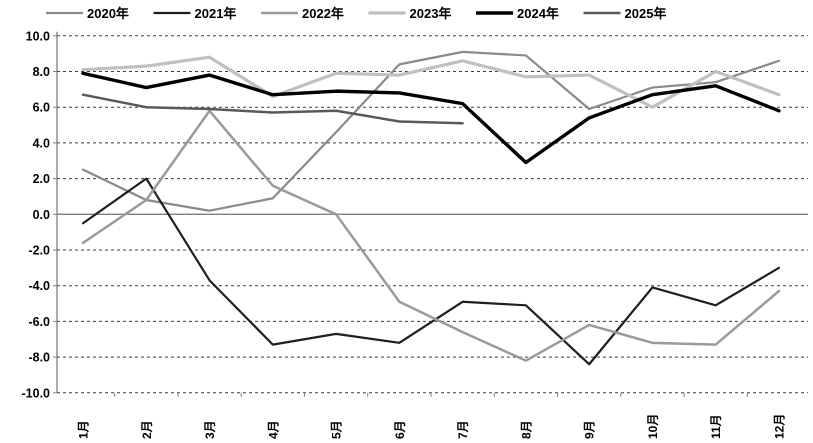 This screenshot has width=813, height=443. Describe the element at coordinates (716, 426) in the screenshot. I see `x-tick-label: 11月` at that location.